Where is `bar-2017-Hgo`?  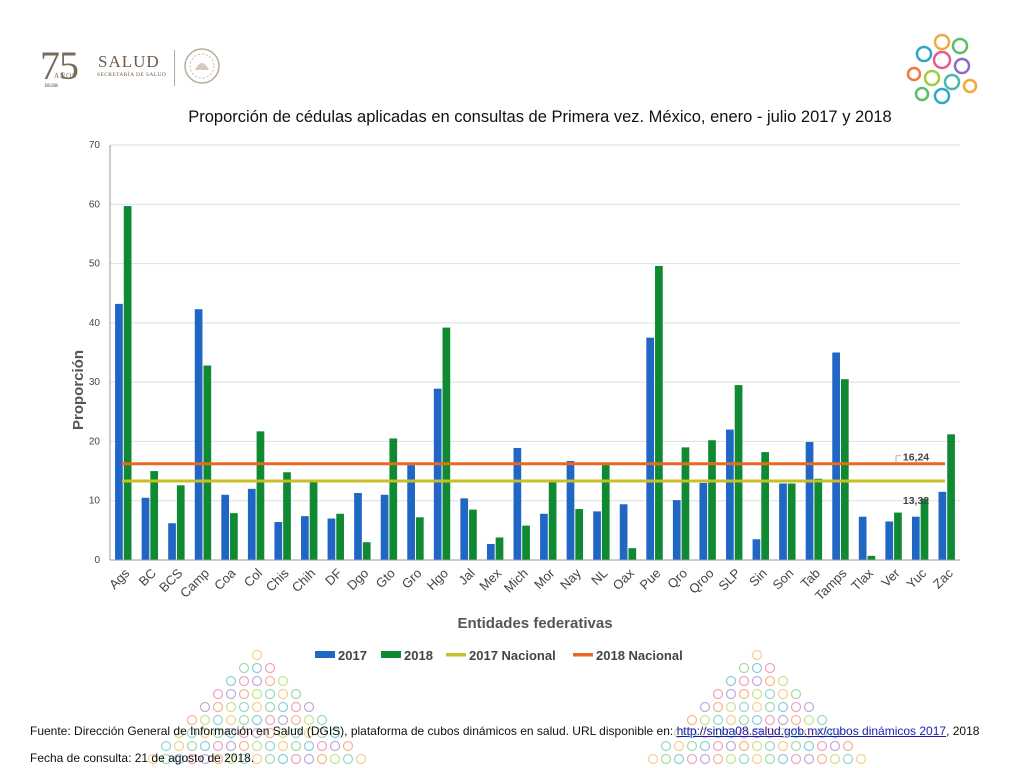
bar-2017-Hgo is located at coordinates (437, 474).